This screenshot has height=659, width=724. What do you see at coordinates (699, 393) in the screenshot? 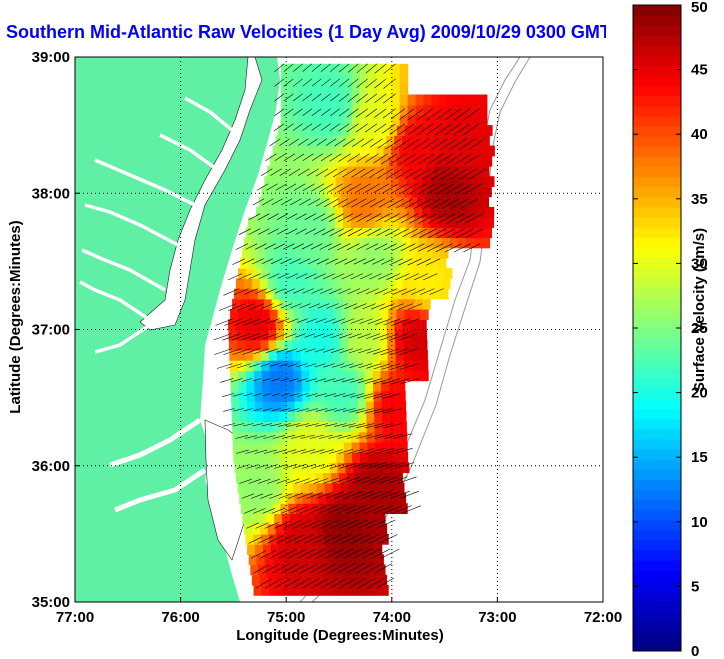
I see `colorbar-tick-label: 20` at bounding box center [699, 393].